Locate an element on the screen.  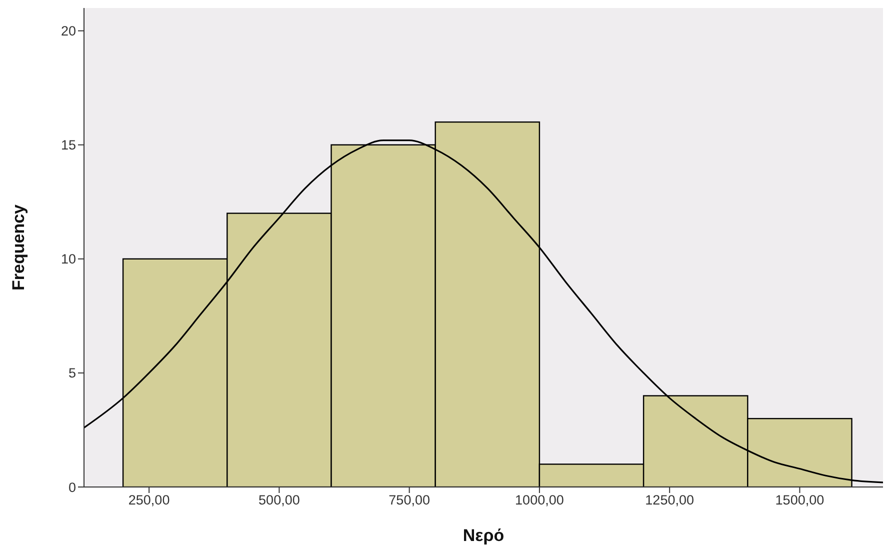
x-axis-title: Νερό is located at coordinates (483, 535).